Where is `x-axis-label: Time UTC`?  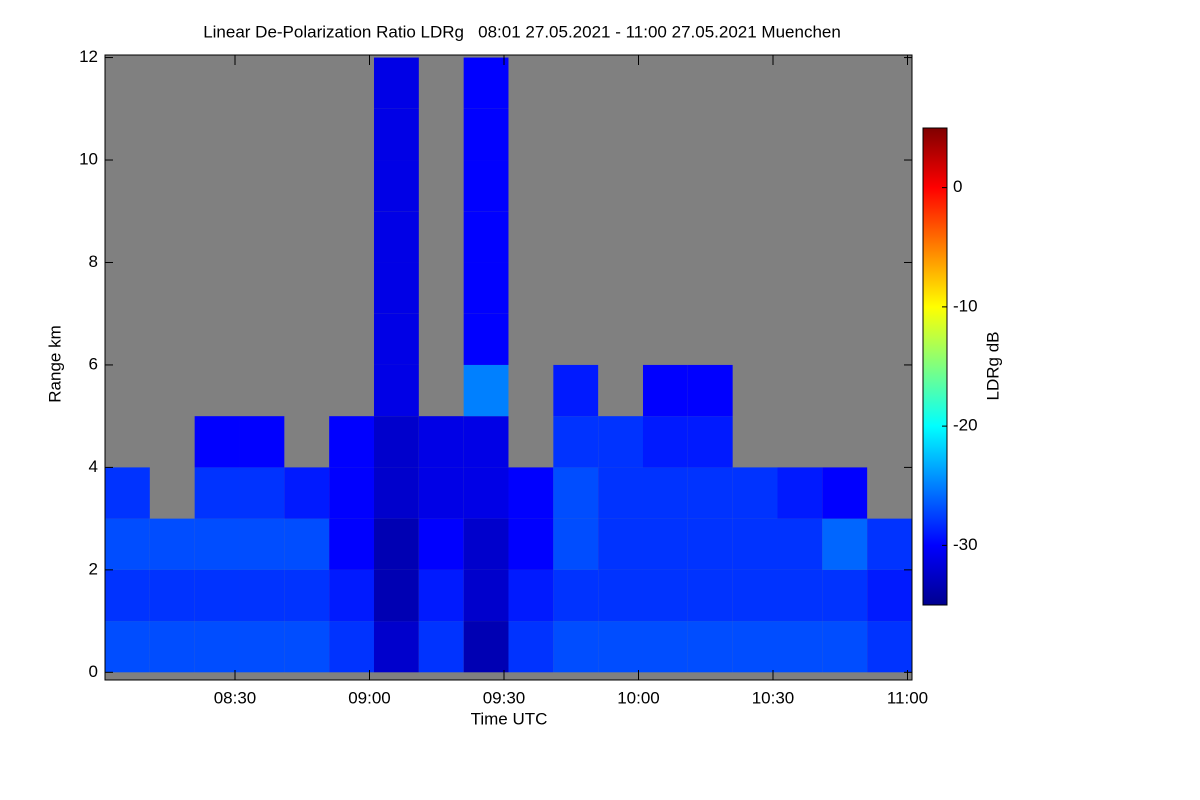 x-axis-label: Time UTC is located at coordinates (509, 718).